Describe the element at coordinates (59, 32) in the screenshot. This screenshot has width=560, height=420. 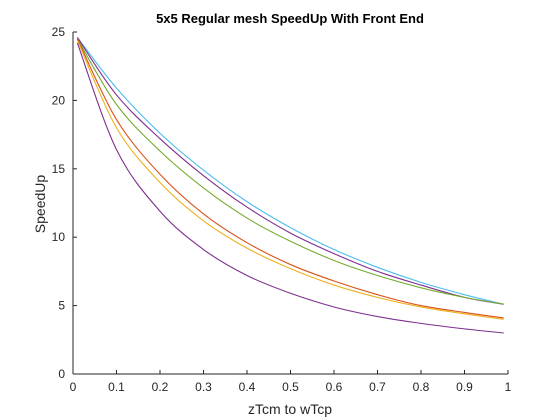
I see `y-tick-label: 25` at that location.